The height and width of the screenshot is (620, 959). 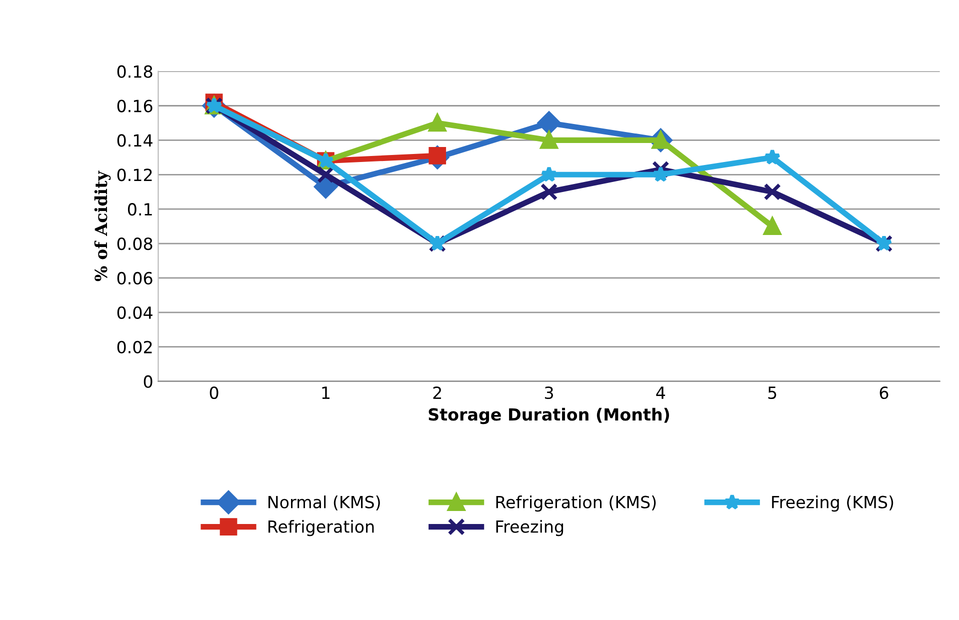 What do you see at coordinates (548, 393) in the screenshot?
I see `x-tick-label: 3` at bounding box center [548, 393].